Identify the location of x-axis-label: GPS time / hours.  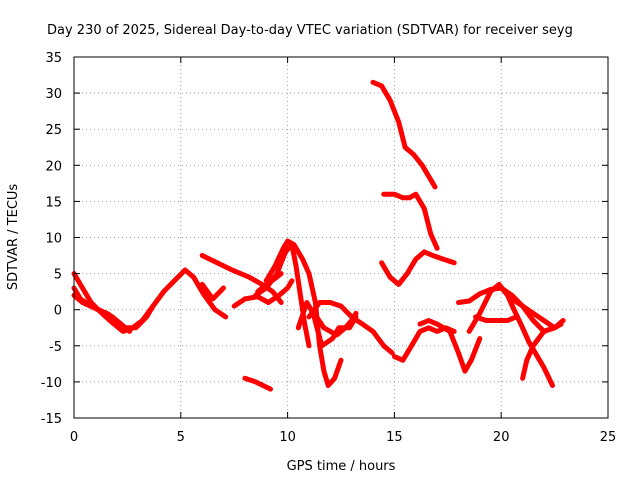
(341, 466).